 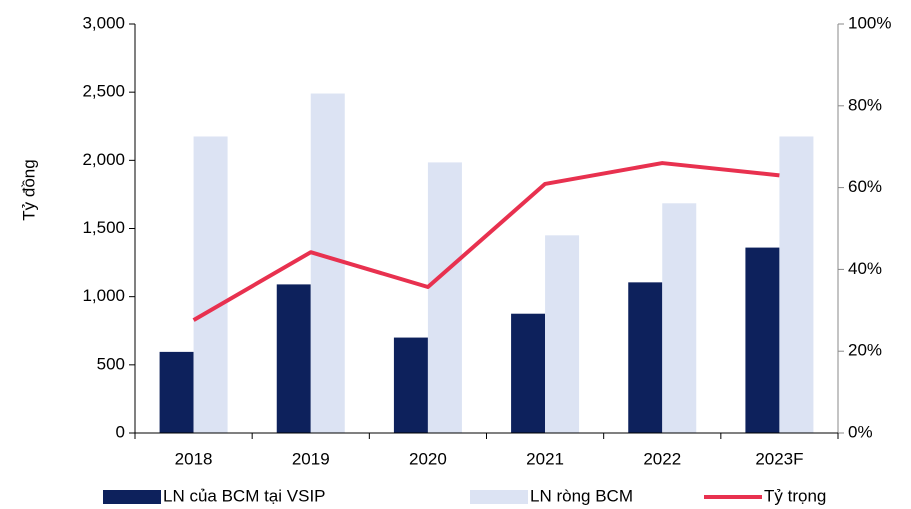 What do you see at coordinates (311, 458) in the screenshot?
I see `x-tick-label: 2019` at bounding box center [311, 458].